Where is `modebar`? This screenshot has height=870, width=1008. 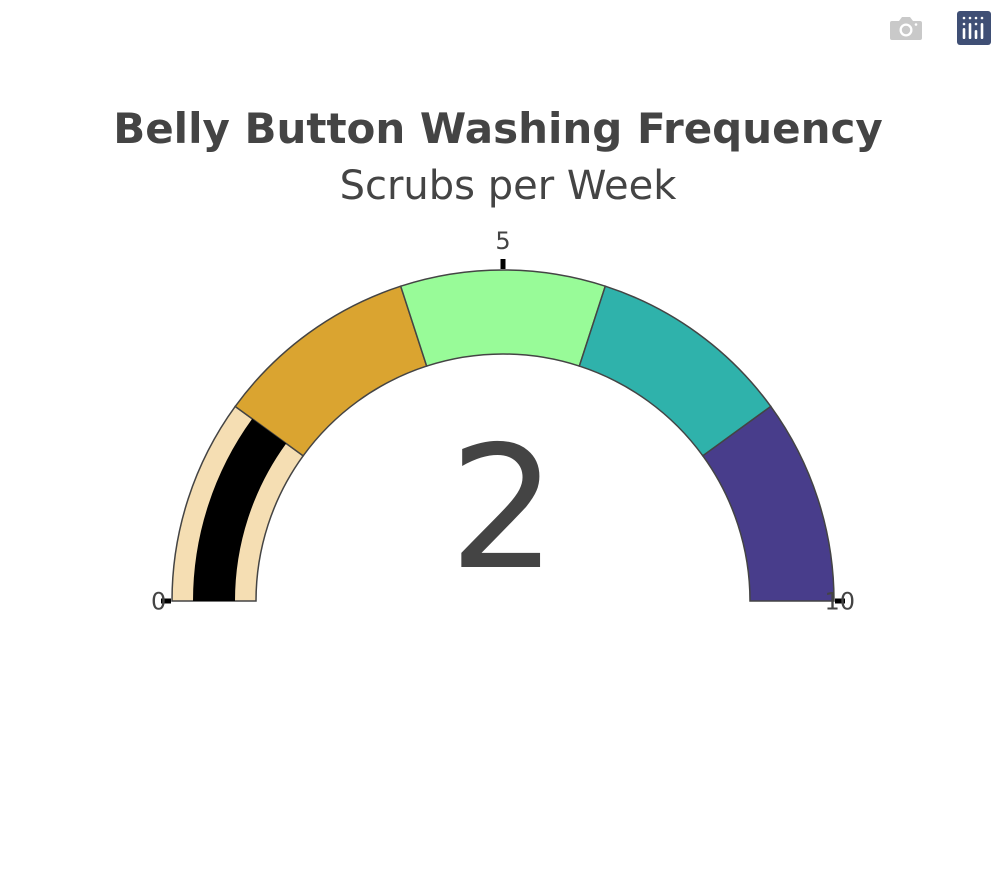 modebar is located at coordinates (936, 28).